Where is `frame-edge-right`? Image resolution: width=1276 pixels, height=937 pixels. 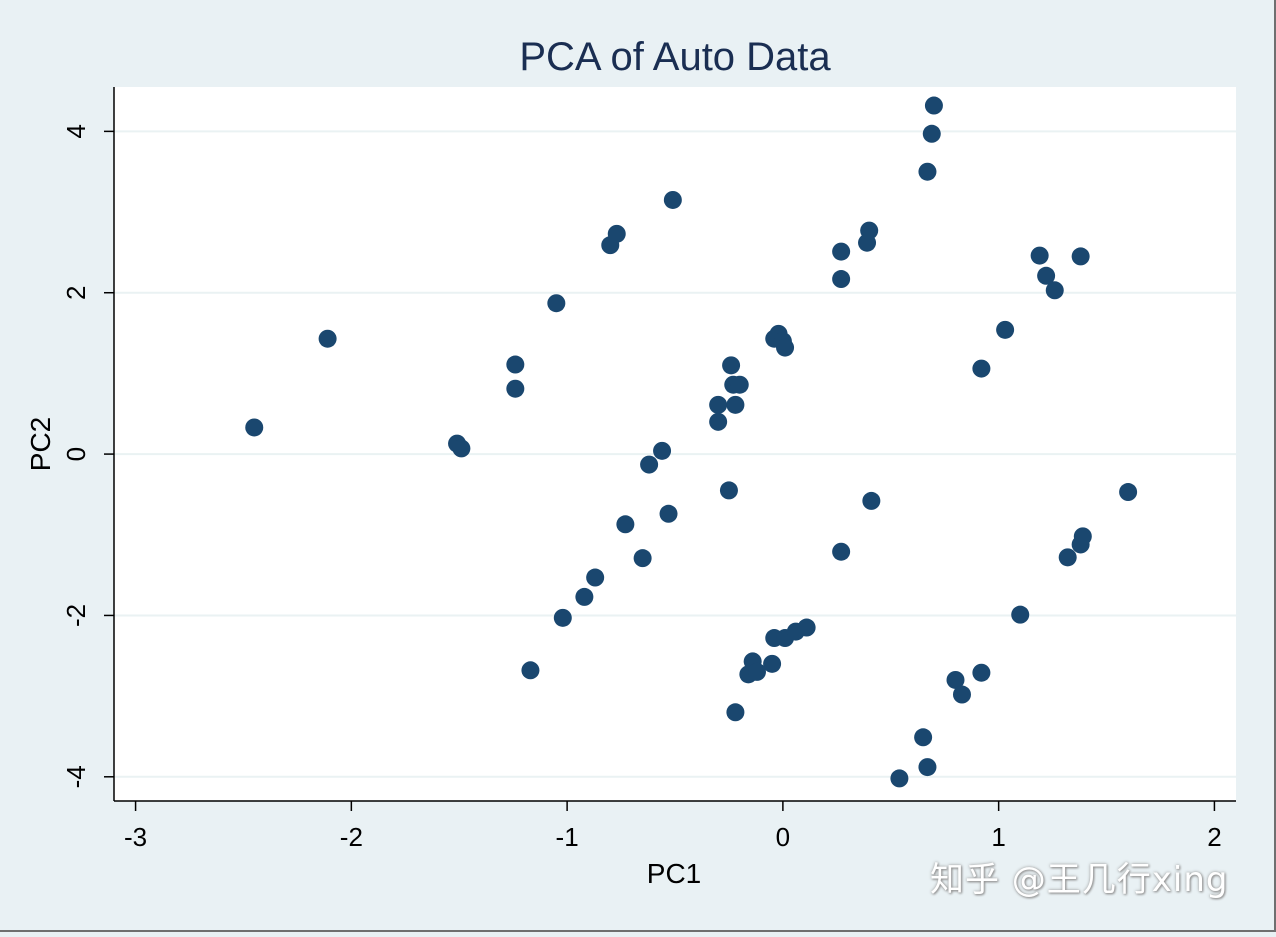 frame-edge-right is located at coordinates (1275, 466).